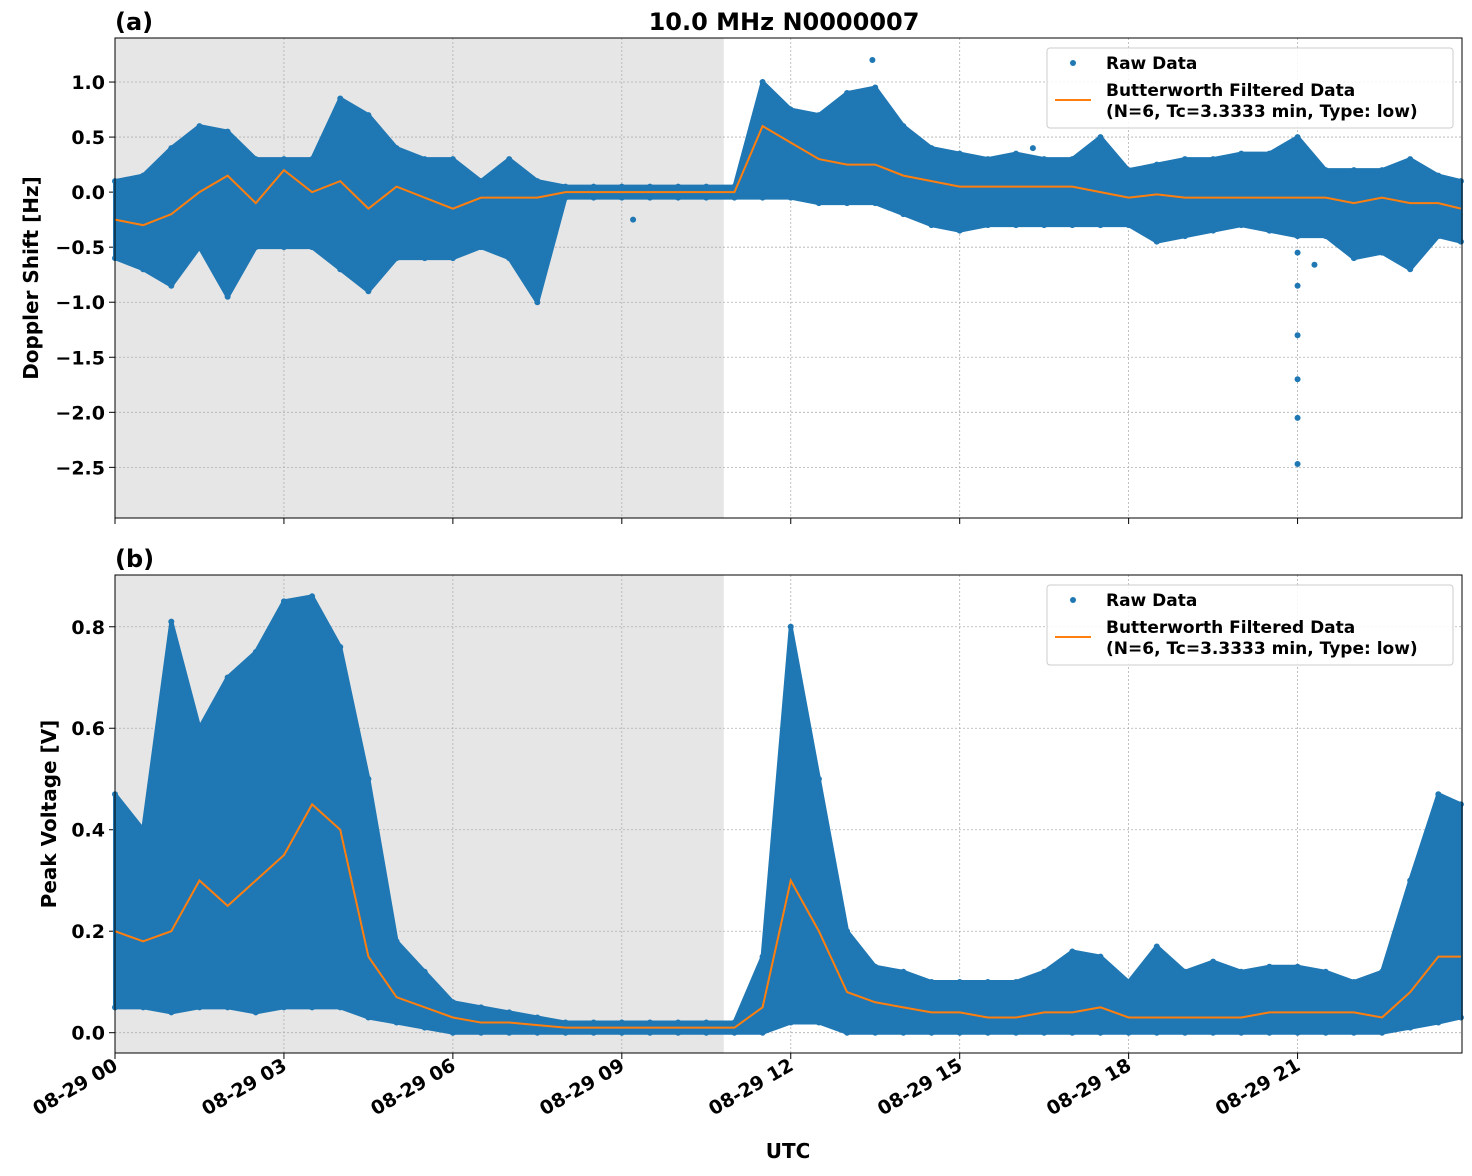 Image resolution: width=1472 pixels, height=1176 pixels. I want to click on legend-label: Raw Data, so click(1151, 601).